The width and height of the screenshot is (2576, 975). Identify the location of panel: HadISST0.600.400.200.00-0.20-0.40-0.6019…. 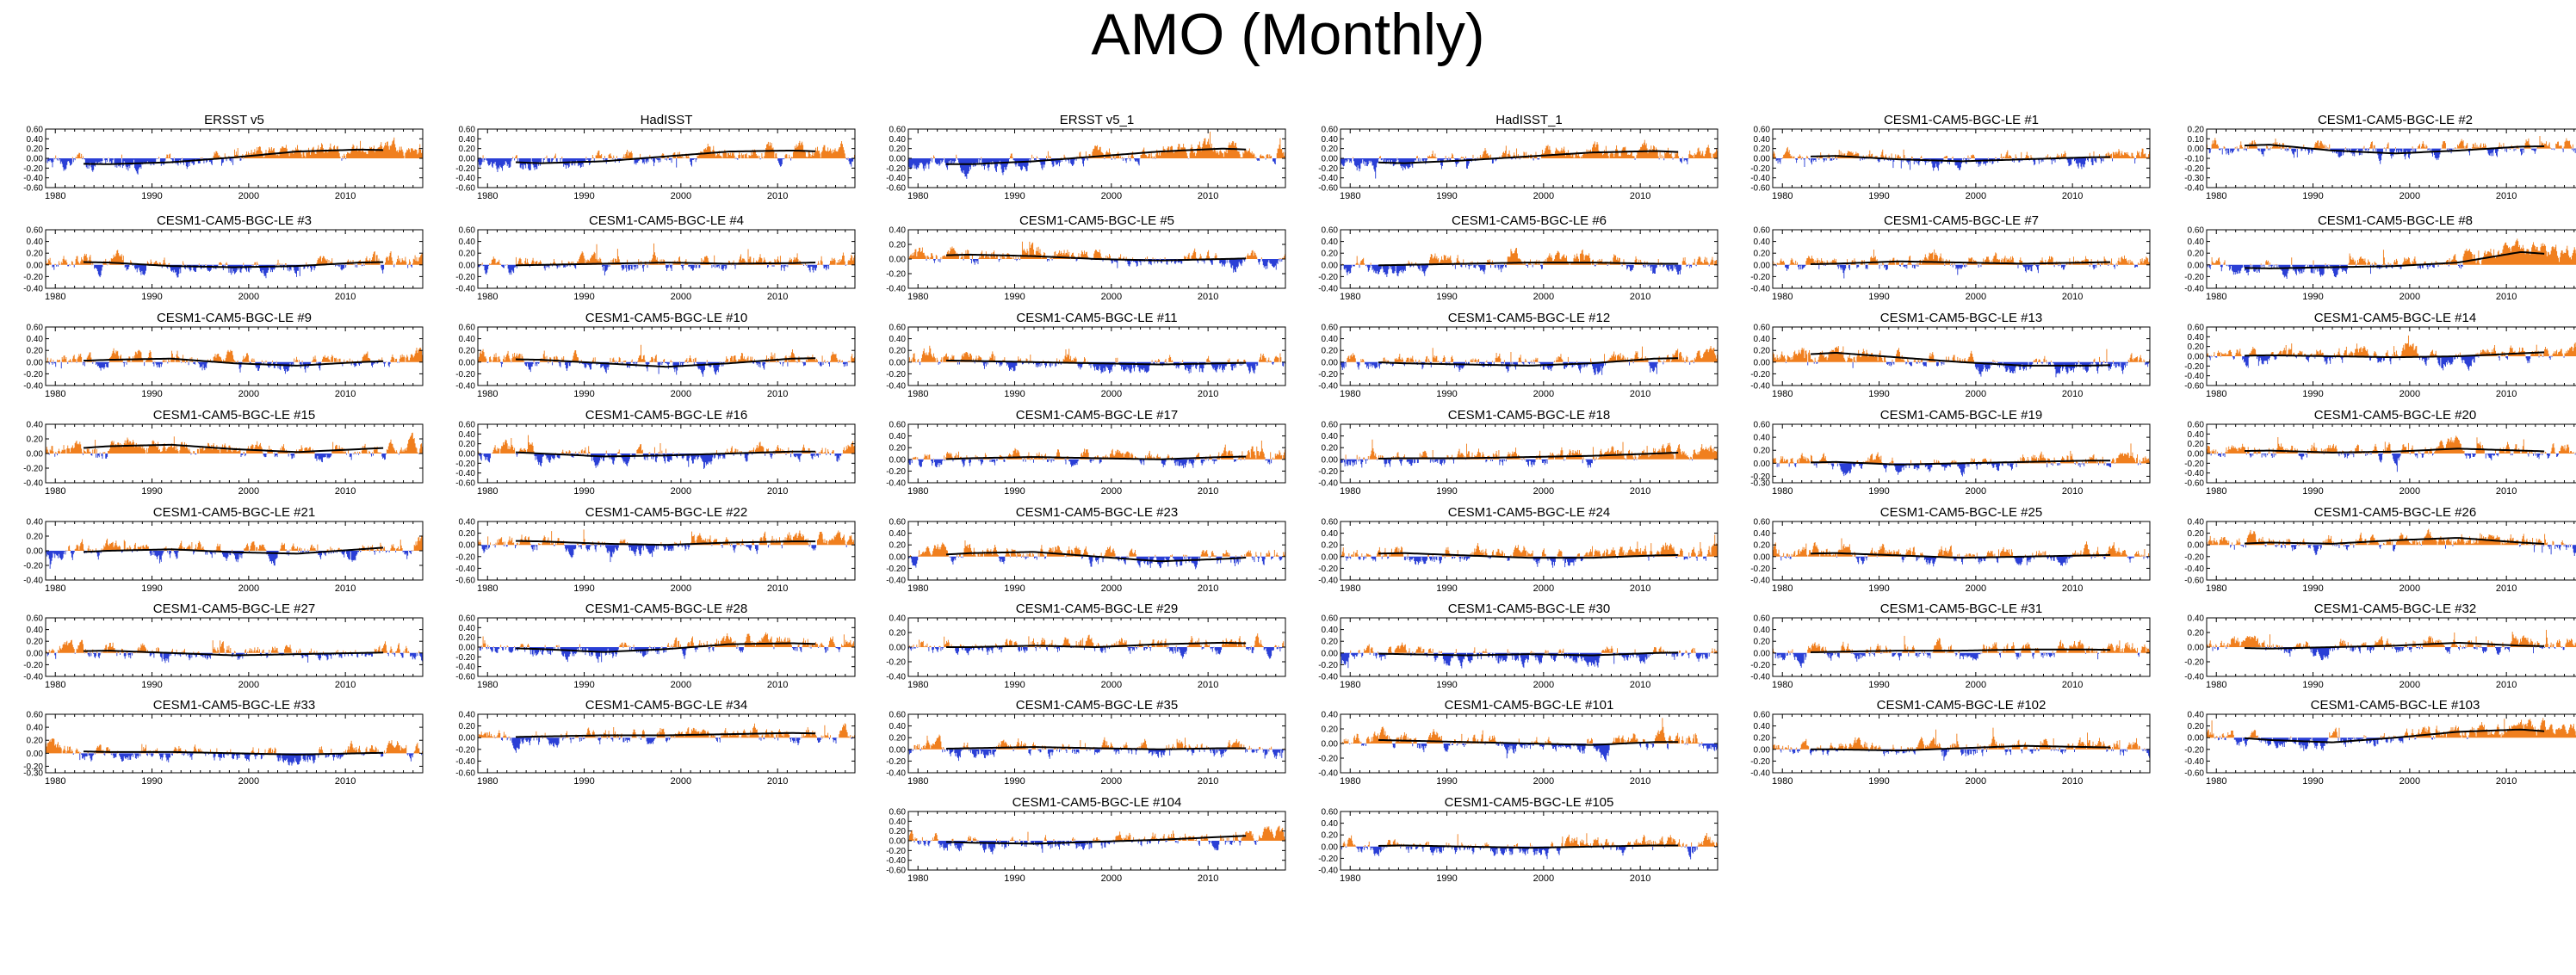
(655, 157).